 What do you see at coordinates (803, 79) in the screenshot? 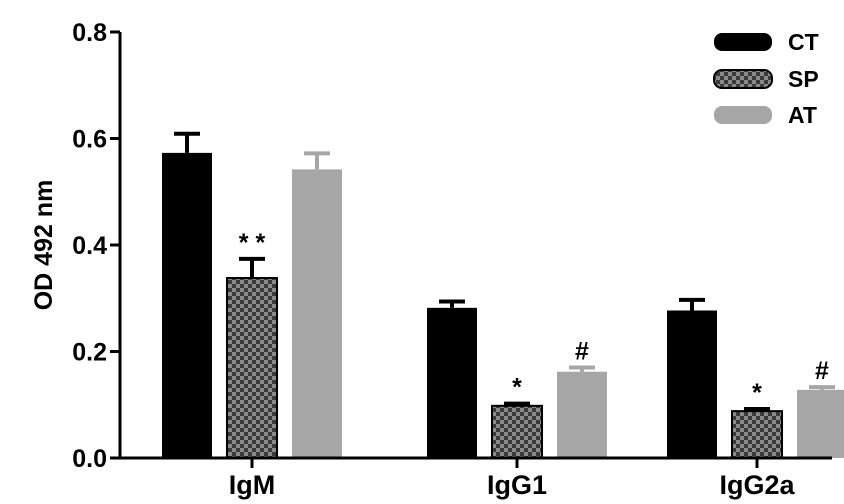
I see `legend-label: SP` at bounding box center [803, 79].